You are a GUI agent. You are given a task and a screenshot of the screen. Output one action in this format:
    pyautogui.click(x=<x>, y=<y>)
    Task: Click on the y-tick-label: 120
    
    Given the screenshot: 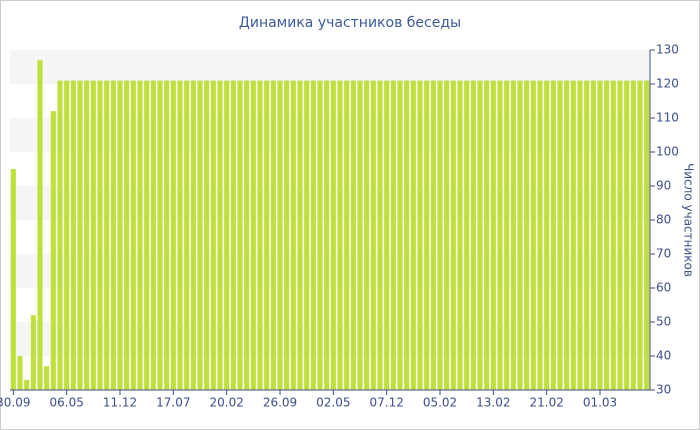 What is the action you would take?
    pyautogui.click(x=667, y=84)
    